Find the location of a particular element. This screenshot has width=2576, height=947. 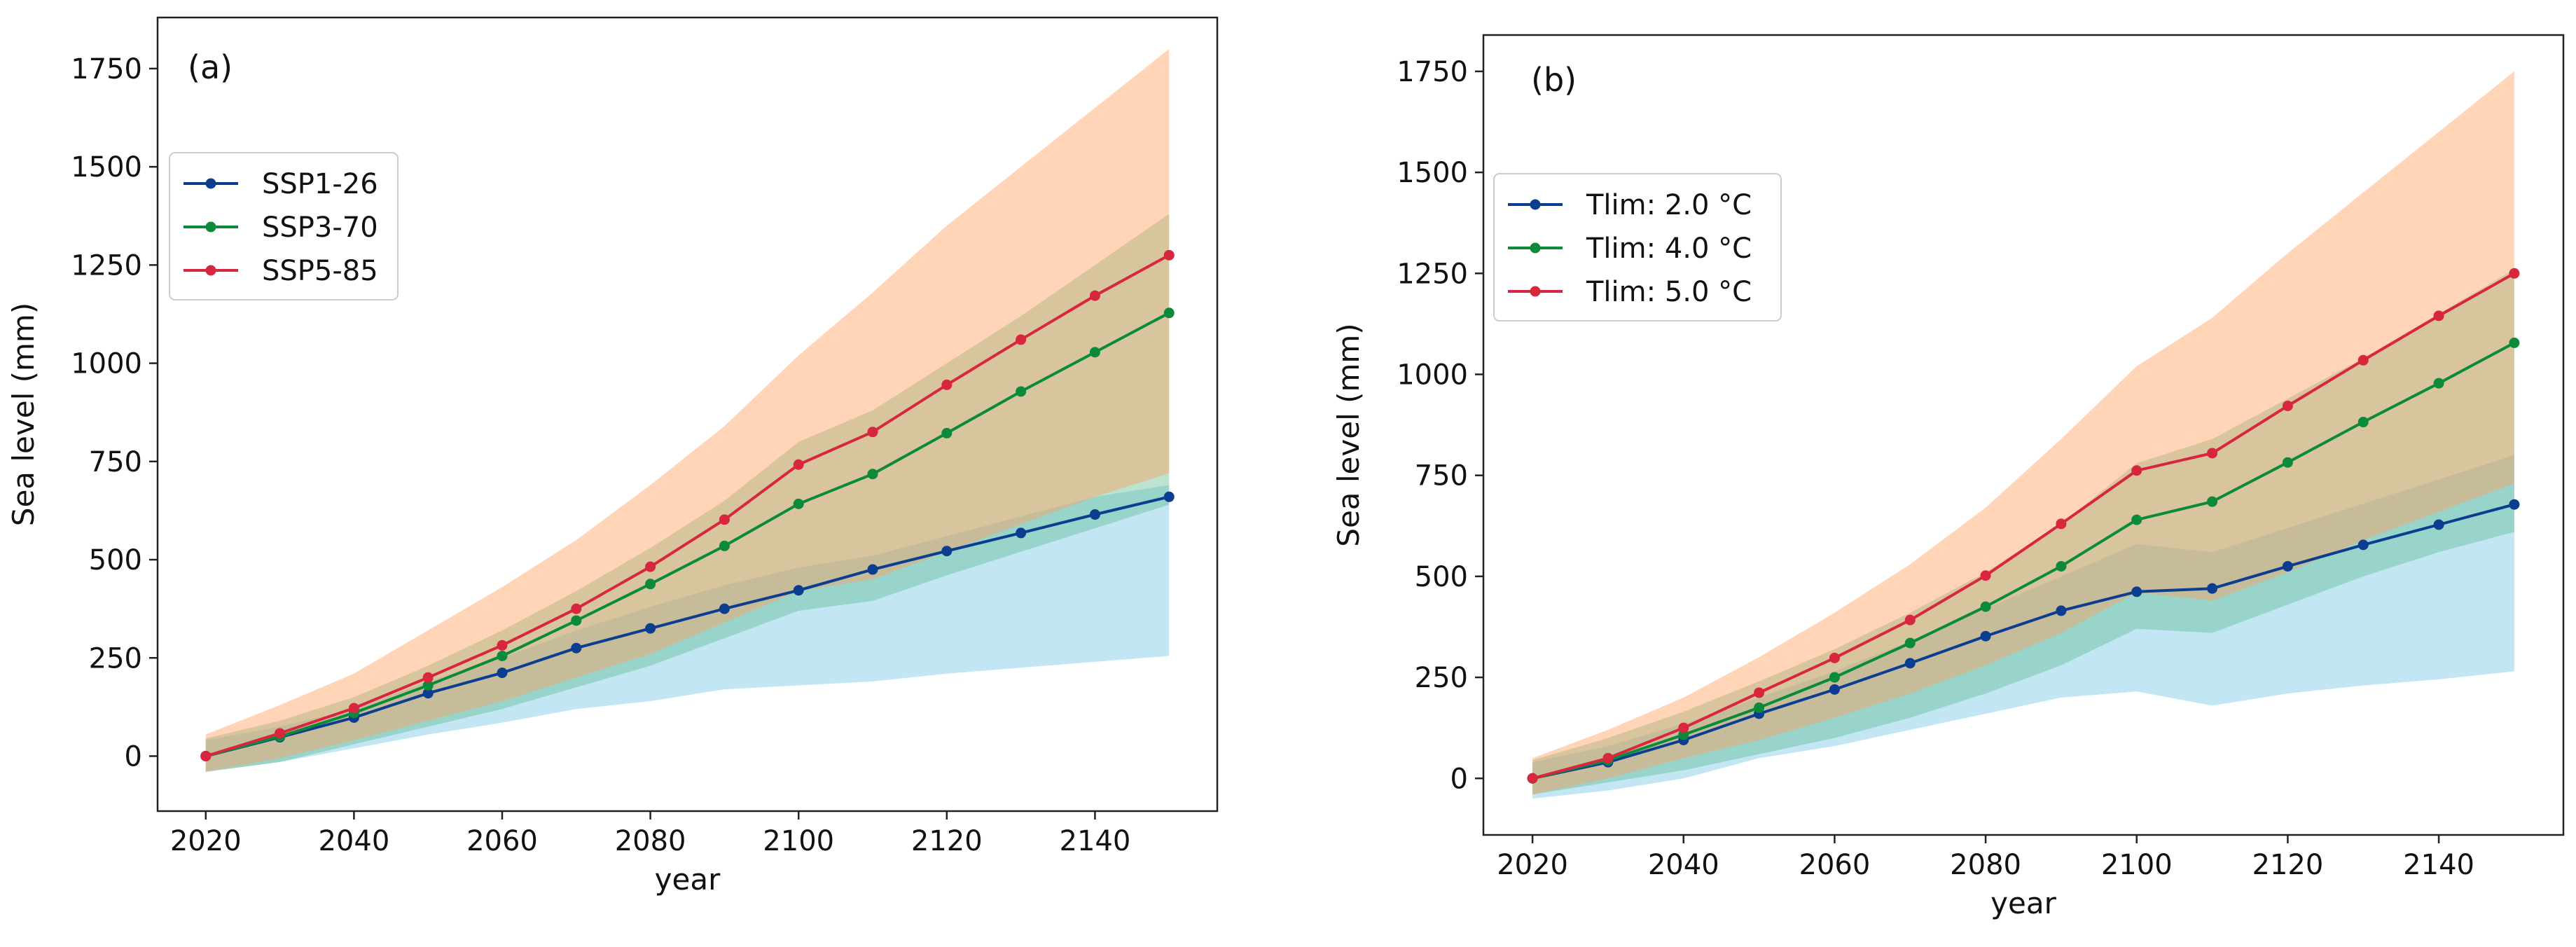

y-tick-label: 1250 is located at coordinates (1432, 274).